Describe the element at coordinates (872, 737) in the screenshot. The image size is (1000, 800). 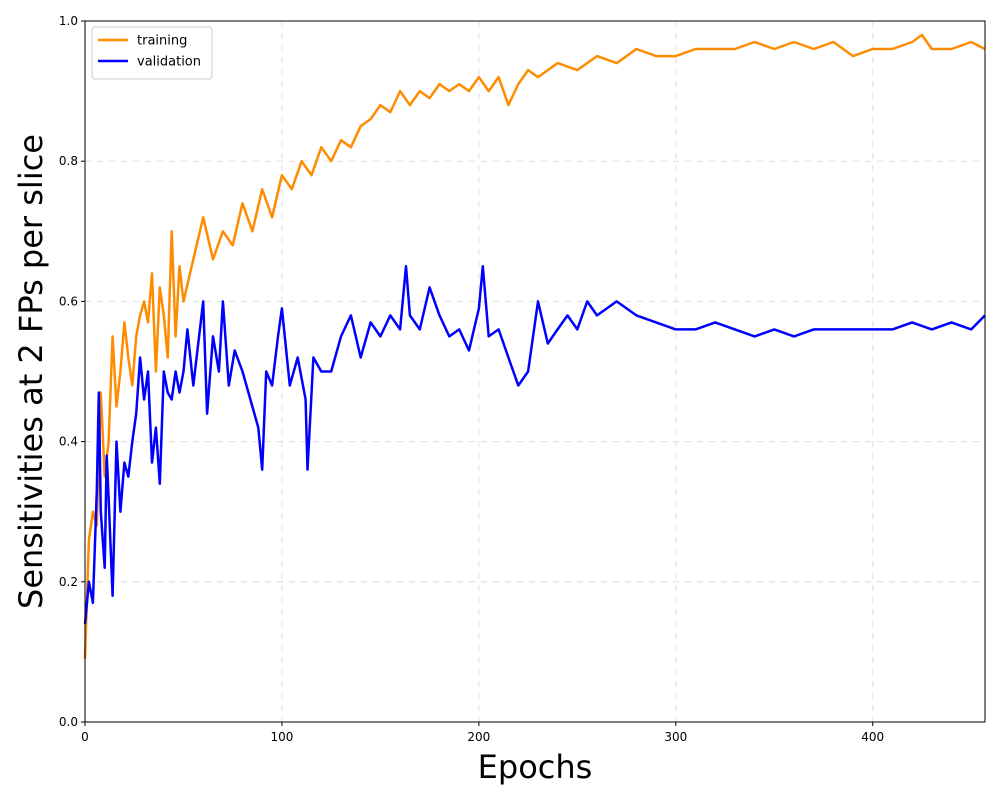
I see `x-tick-label: 400` at that location.